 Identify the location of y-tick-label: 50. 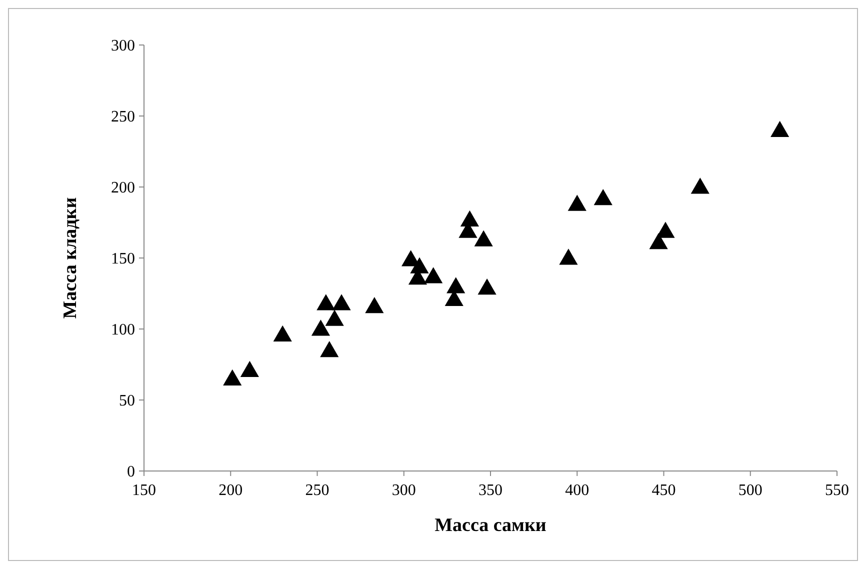
(127, 401).